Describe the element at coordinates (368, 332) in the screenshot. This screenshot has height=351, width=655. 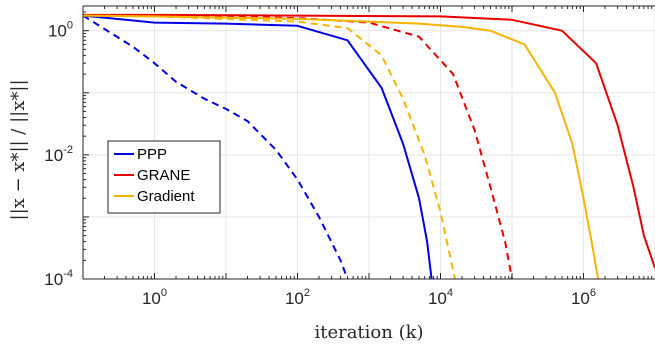
I see `x-axis-label: iteration (k)` at that location.